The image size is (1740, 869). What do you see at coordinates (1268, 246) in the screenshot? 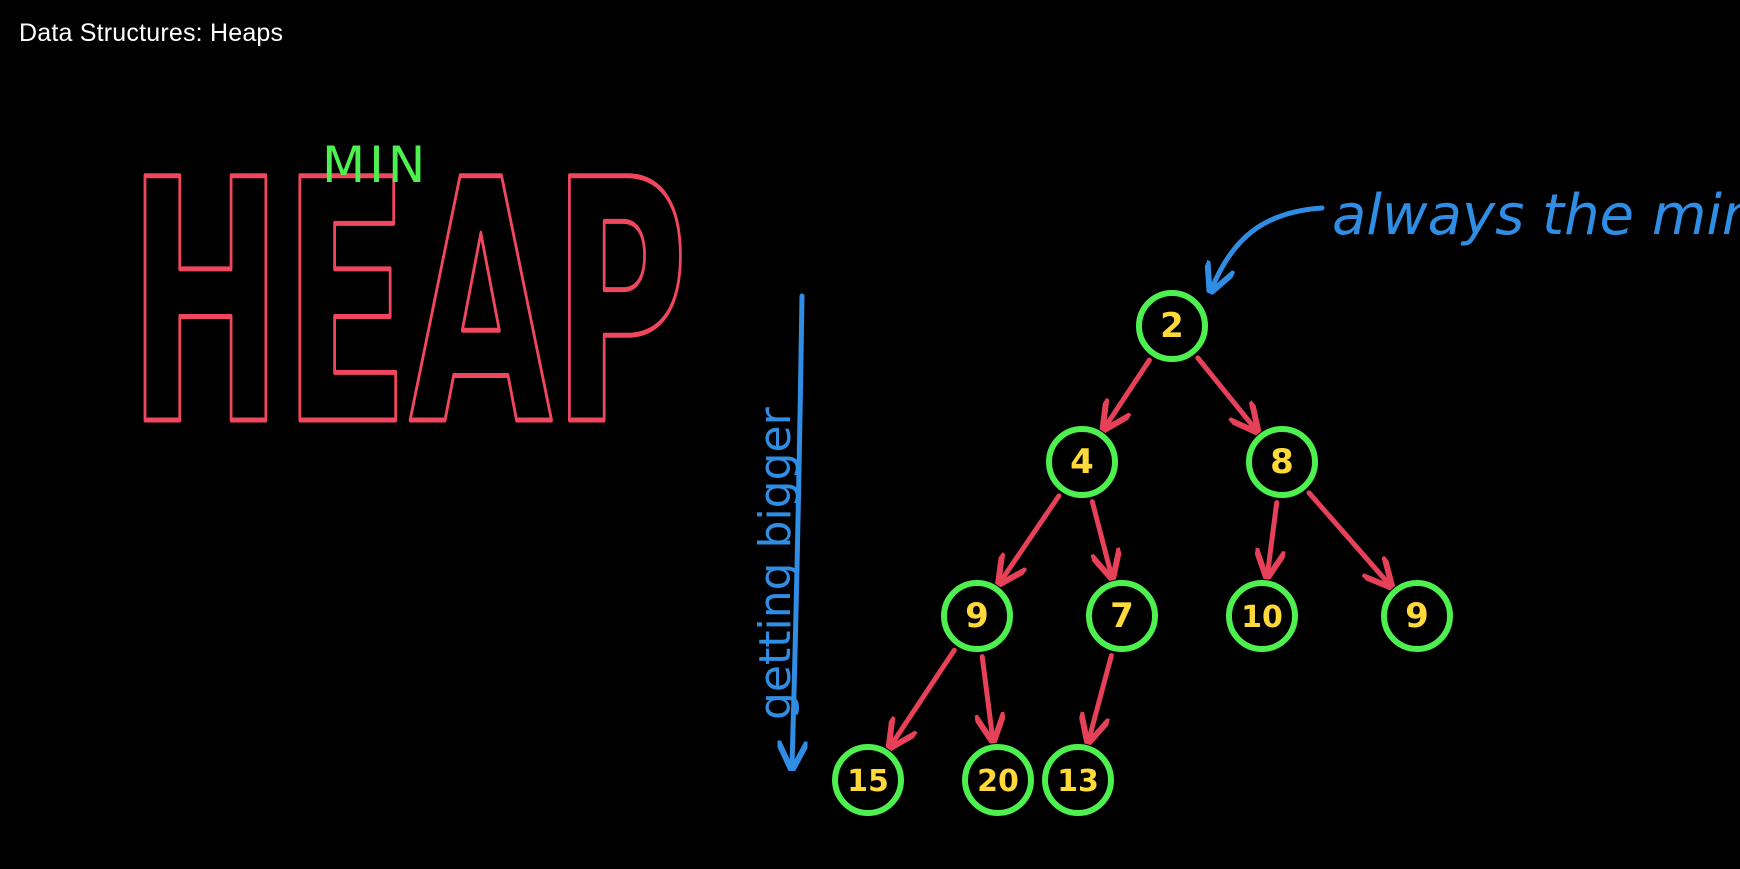
I see `root-pointer-arrow` at bounding box center [1268, 246].